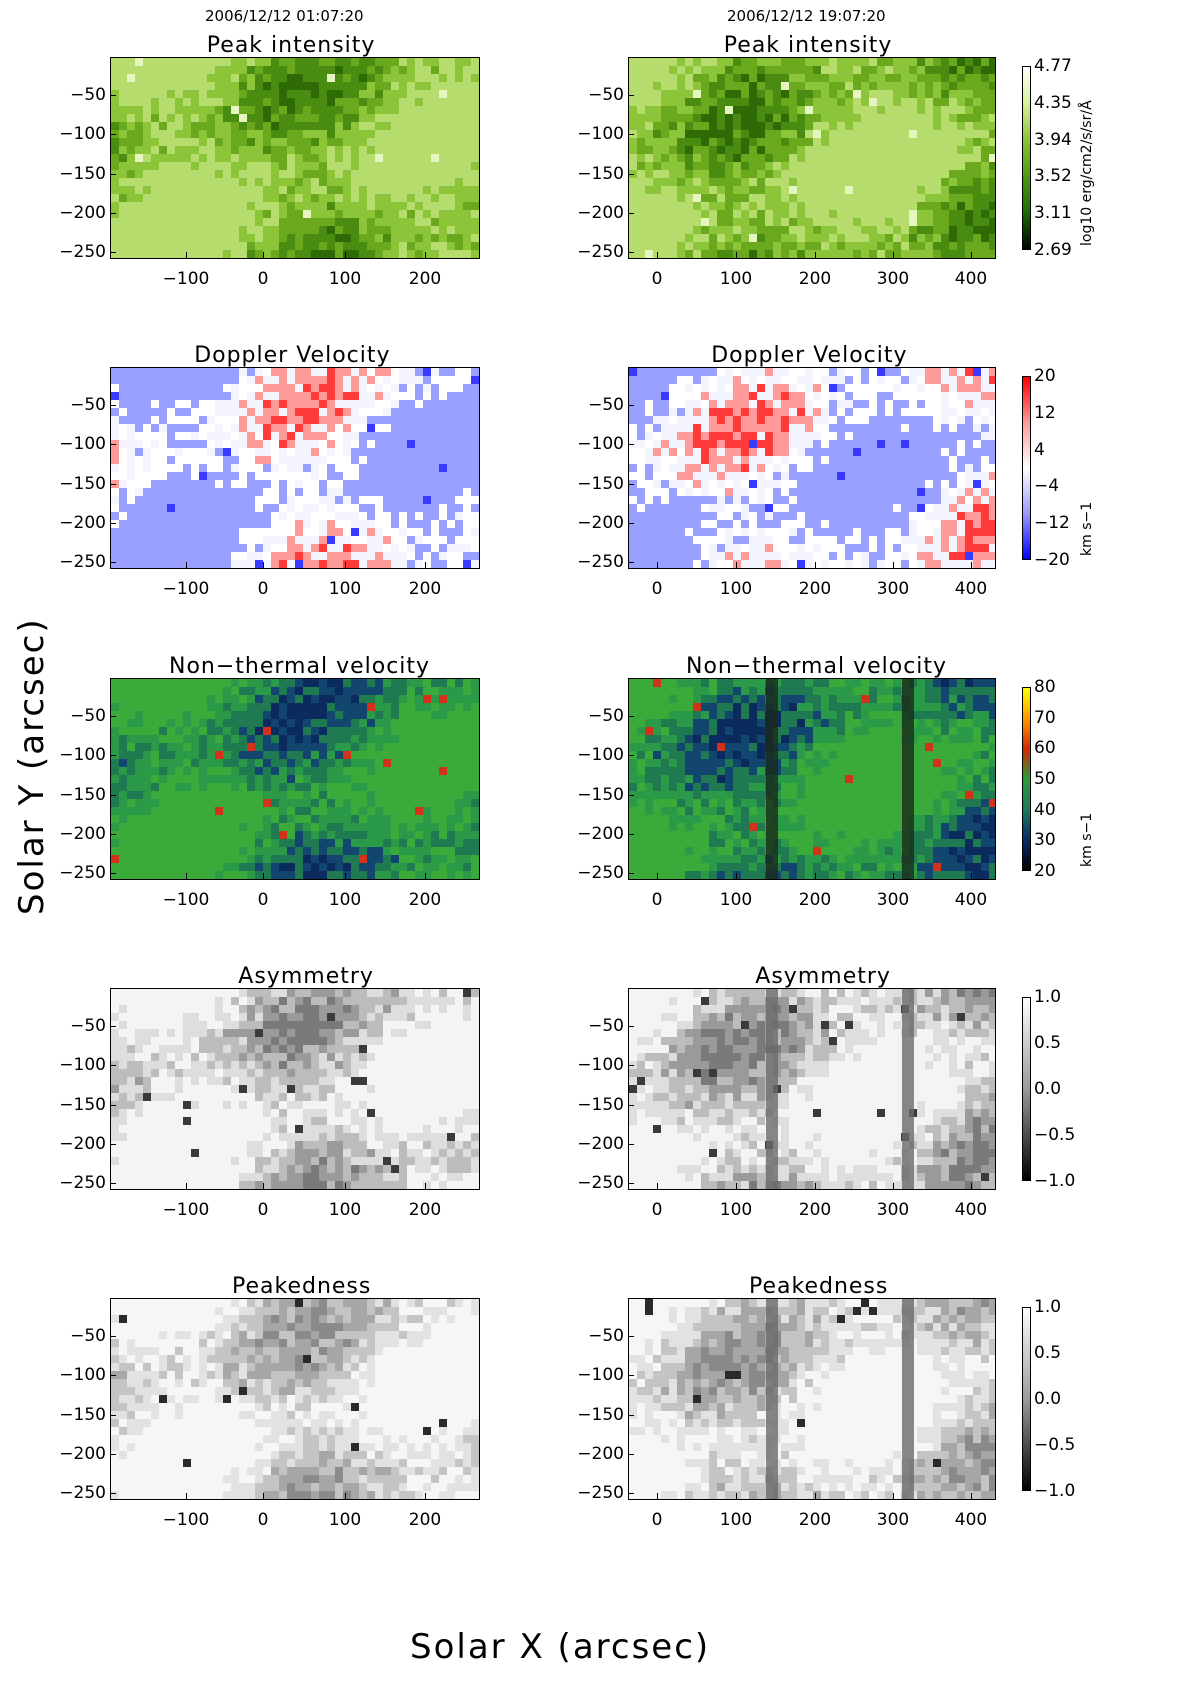  What do you see at coordinates (808, 45) in the screenshot?
I see `peak-intensity-title-right: Peak intensity` at bounding box center [808, 45].